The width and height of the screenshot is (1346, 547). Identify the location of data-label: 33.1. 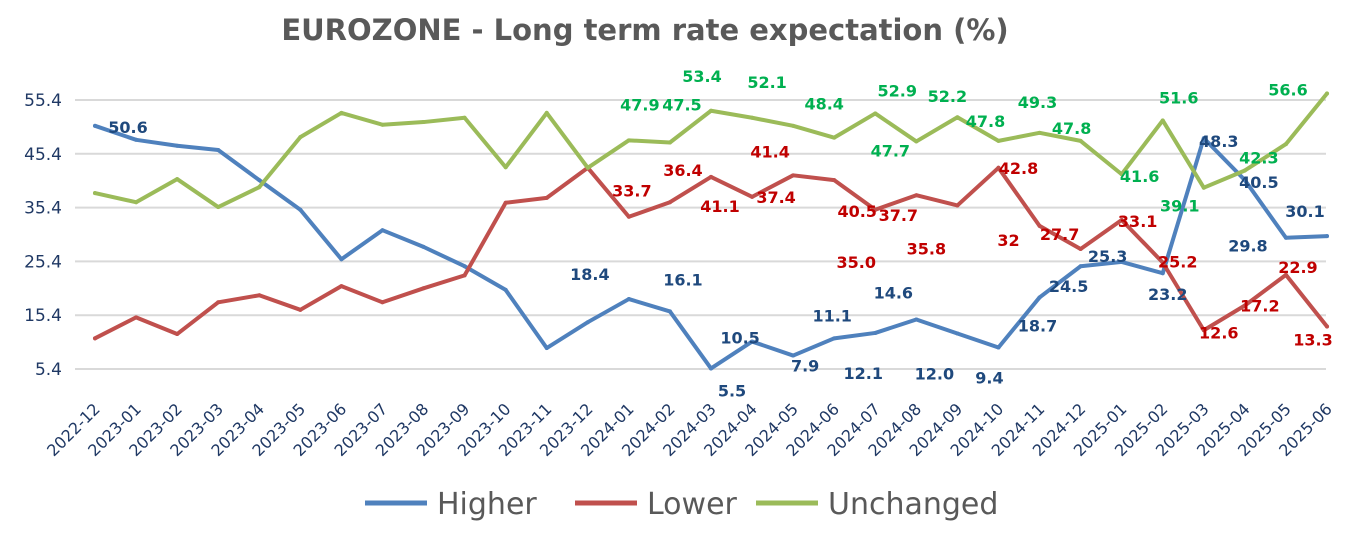
(1137, 221).